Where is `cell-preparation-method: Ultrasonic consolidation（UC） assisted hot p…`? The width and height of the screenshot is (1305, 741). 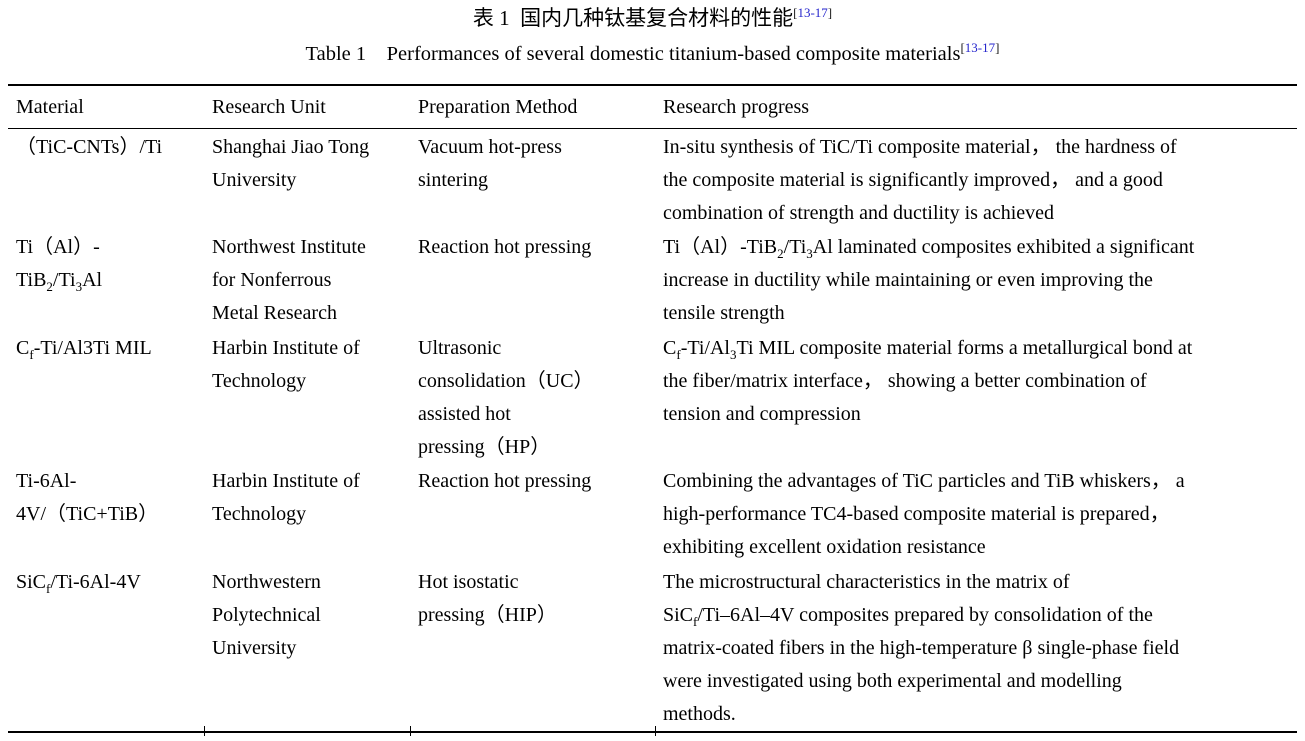 cell-preparation-method: Ultrasonic consolidation（UC） assisted hot p… is located at coordinates (506, 397).